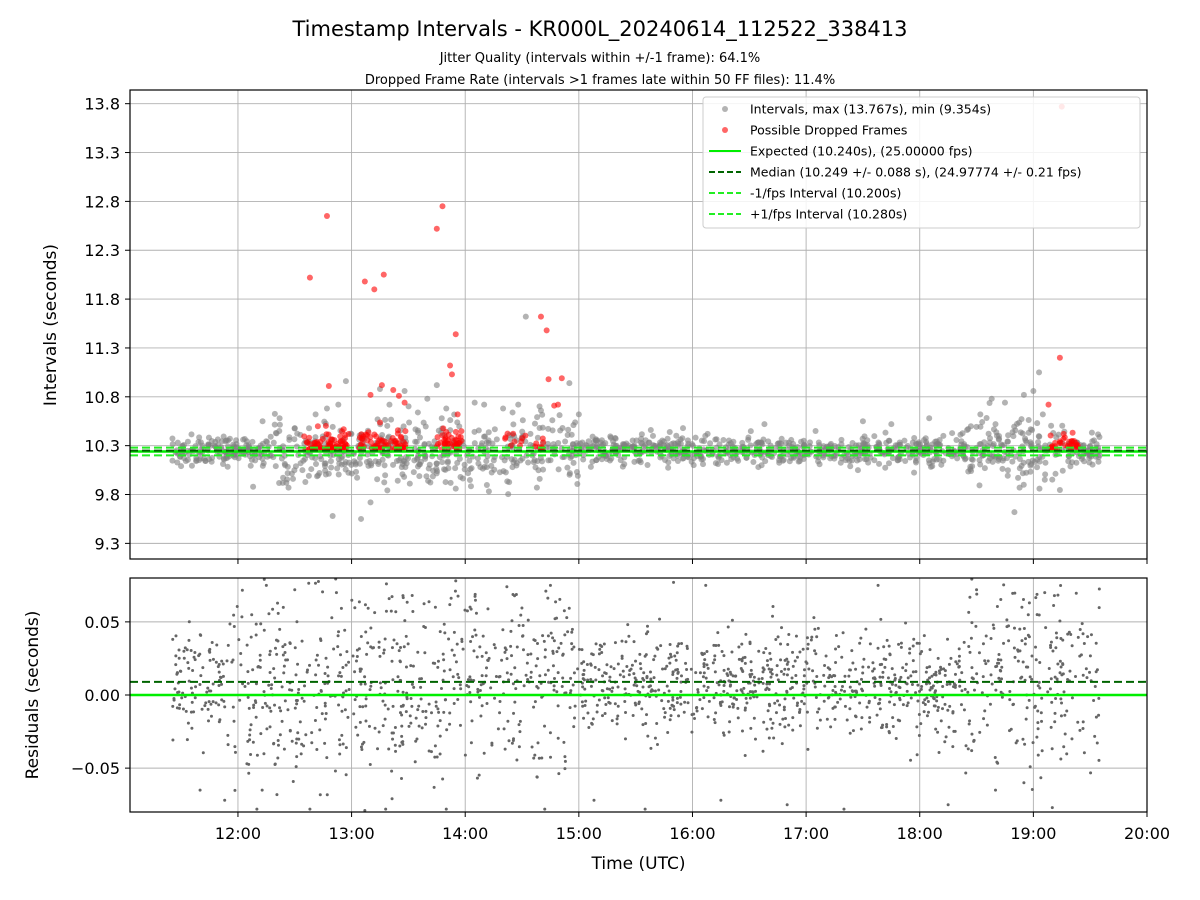  Describe the element at coordinates (579, 833) in the screenshot. I see `x-tick-label: 15:00` at that location.